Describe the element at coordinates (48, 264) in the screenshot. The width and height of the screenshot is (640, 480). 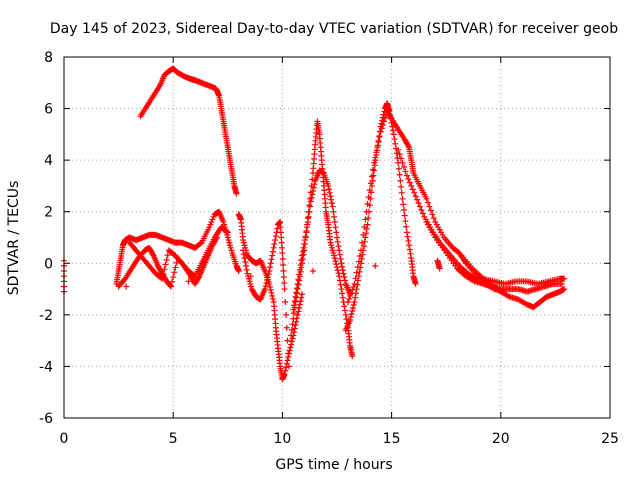
I see `y-tick-label: 0` at that location.